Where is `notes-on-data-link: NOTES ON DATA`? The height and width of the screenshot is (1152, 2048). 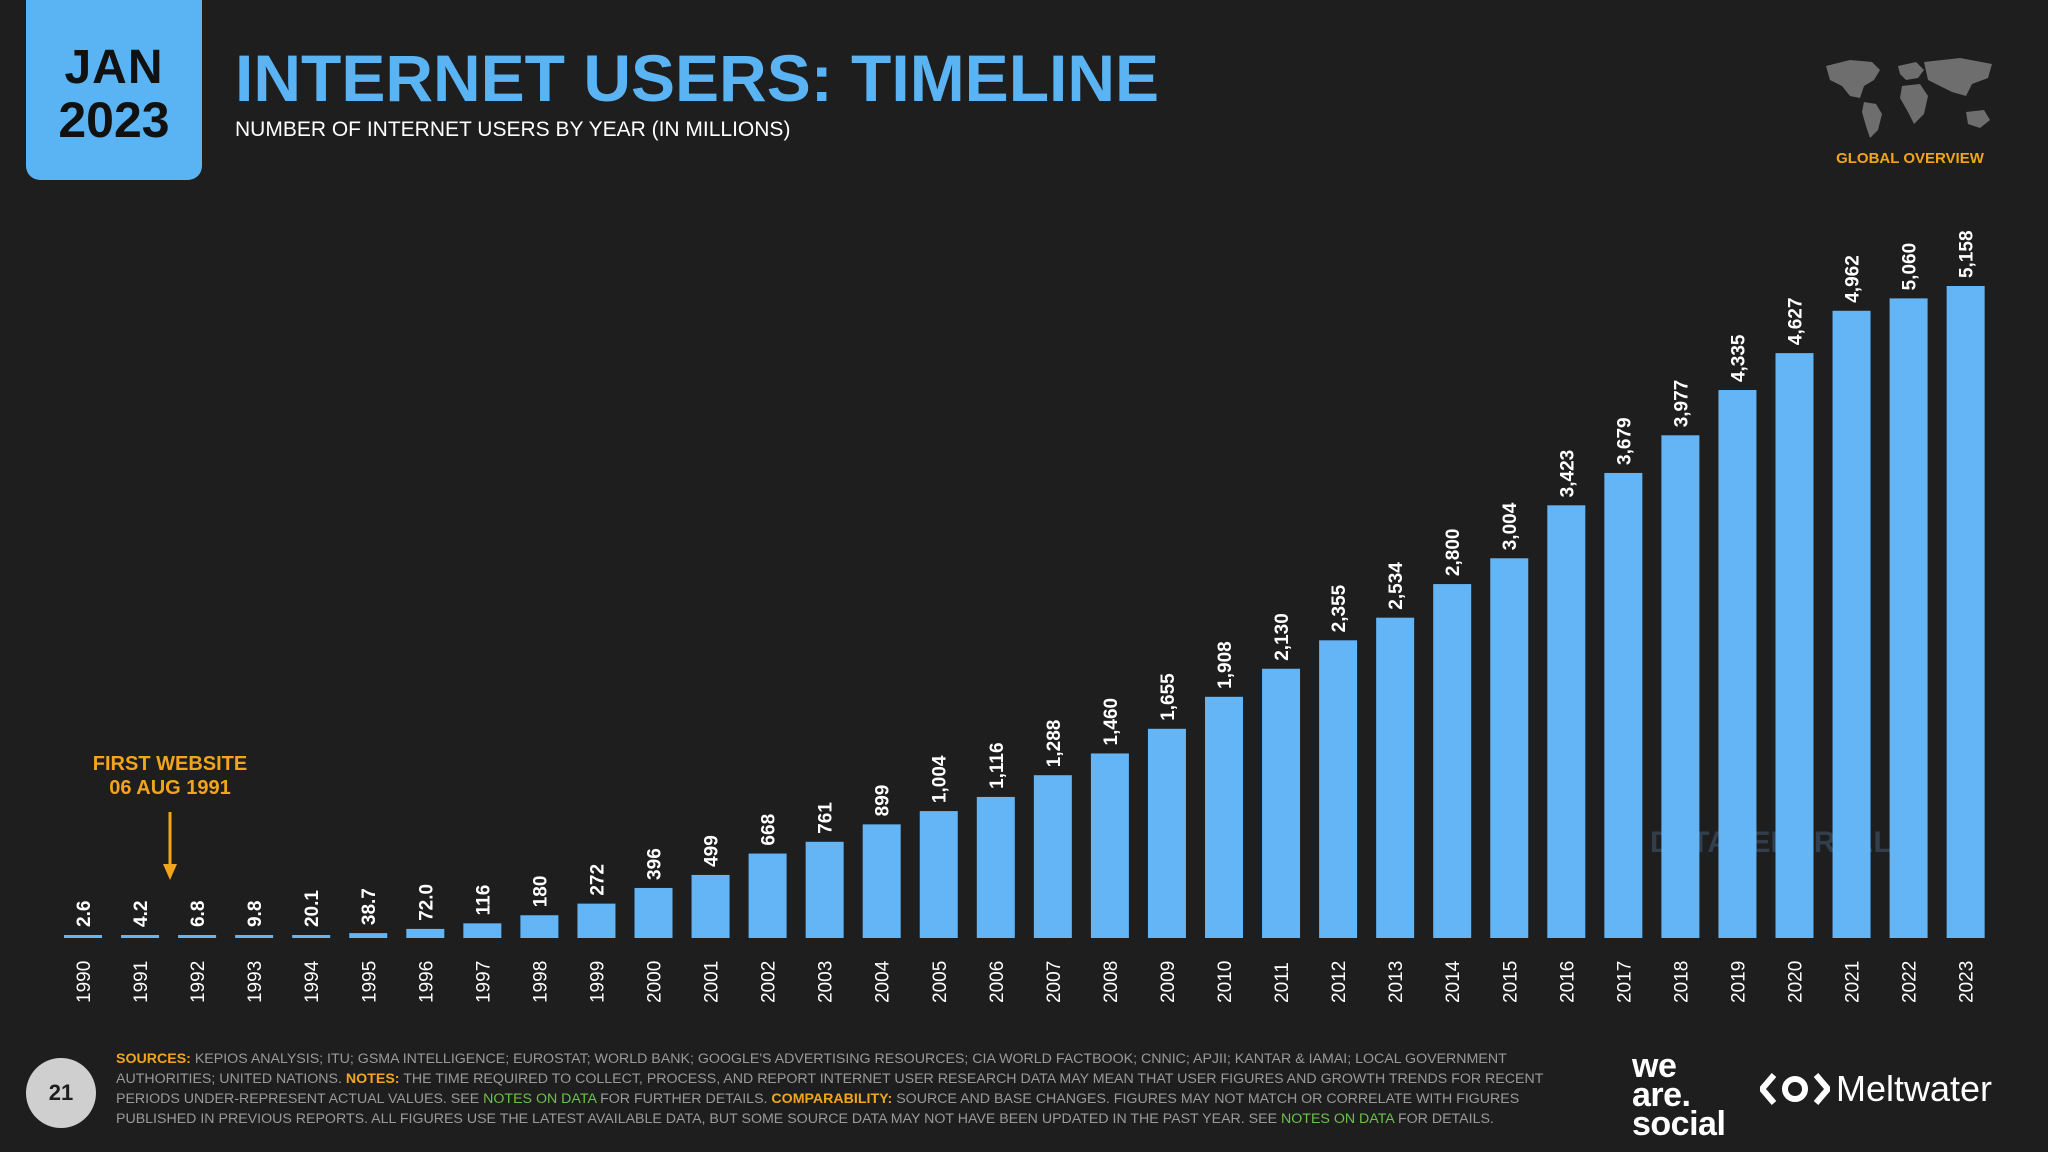 notes-on-data-link: NOTES ON DATA is located at coordinates (540, 1099).